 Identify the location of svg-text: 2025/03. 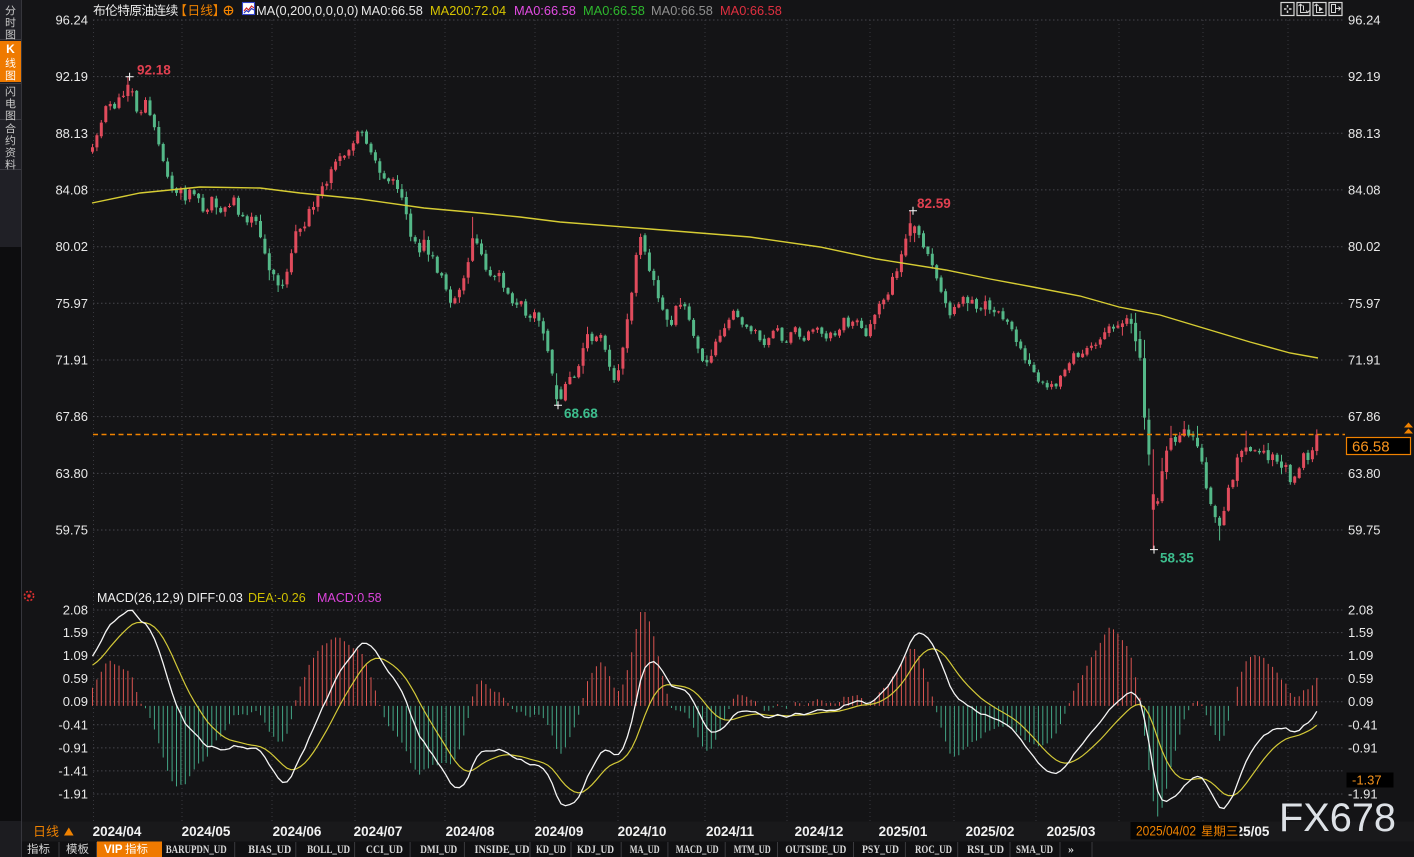
(1071, 831).